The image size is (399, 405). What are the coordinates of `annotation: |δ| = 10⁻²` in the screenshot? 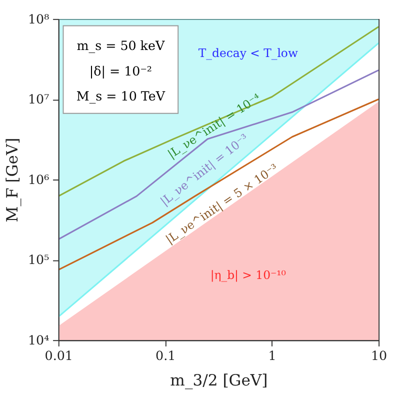 It's located at (120, 70).